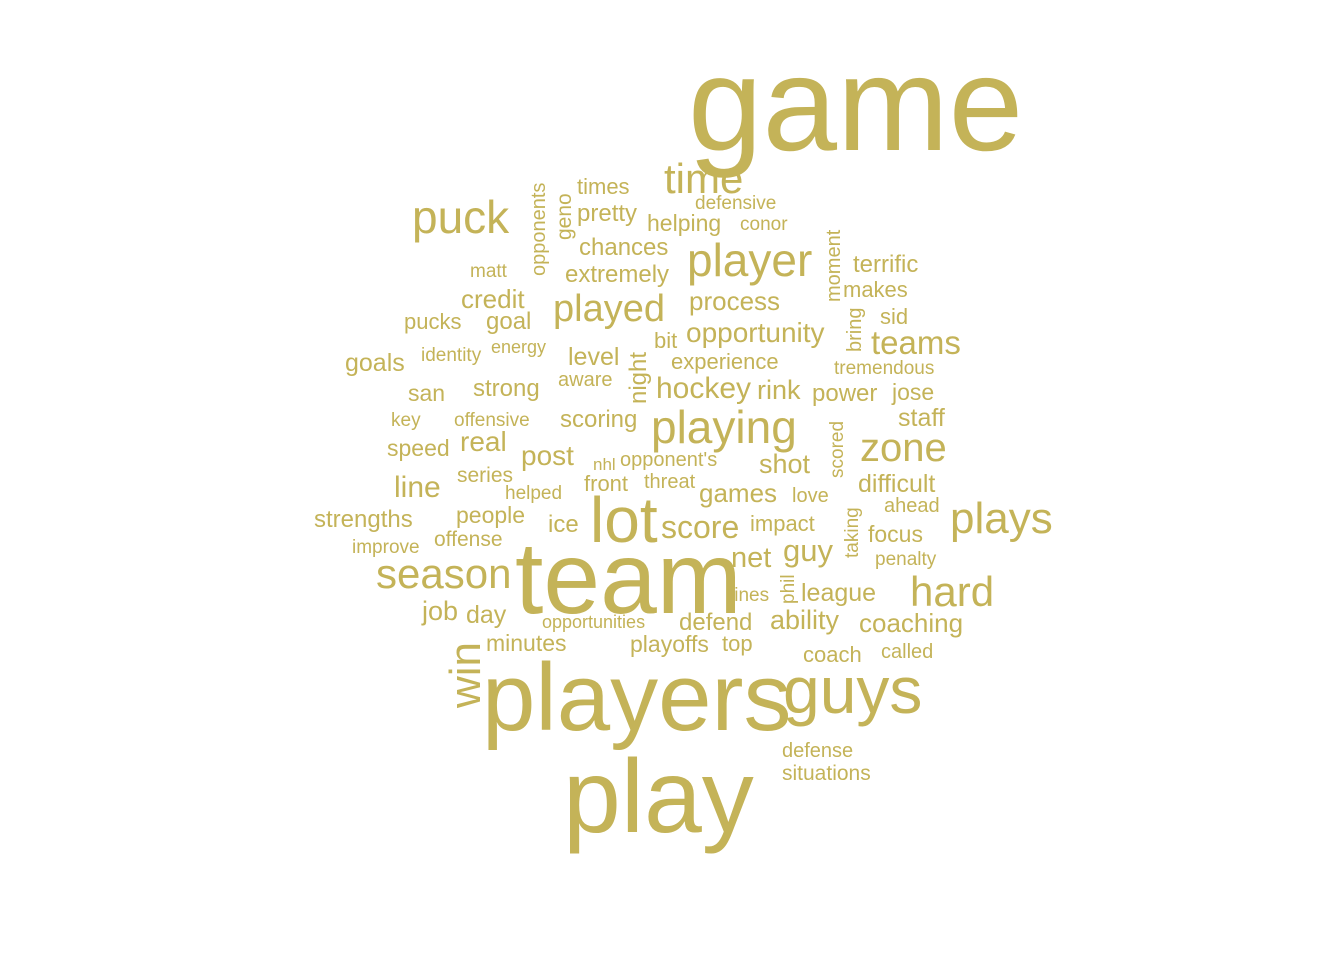 The width and height of the screenshot is (1344, 960). I want to click on cloud-word: defend, so click(716, 622).